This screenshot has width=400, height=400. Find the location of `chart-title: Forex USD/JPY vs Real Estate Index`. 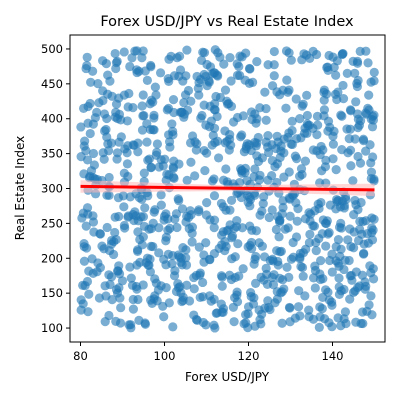

chart-title: Forex USD/JPY vs Real Estate Index is located at coordinates (227, 22).